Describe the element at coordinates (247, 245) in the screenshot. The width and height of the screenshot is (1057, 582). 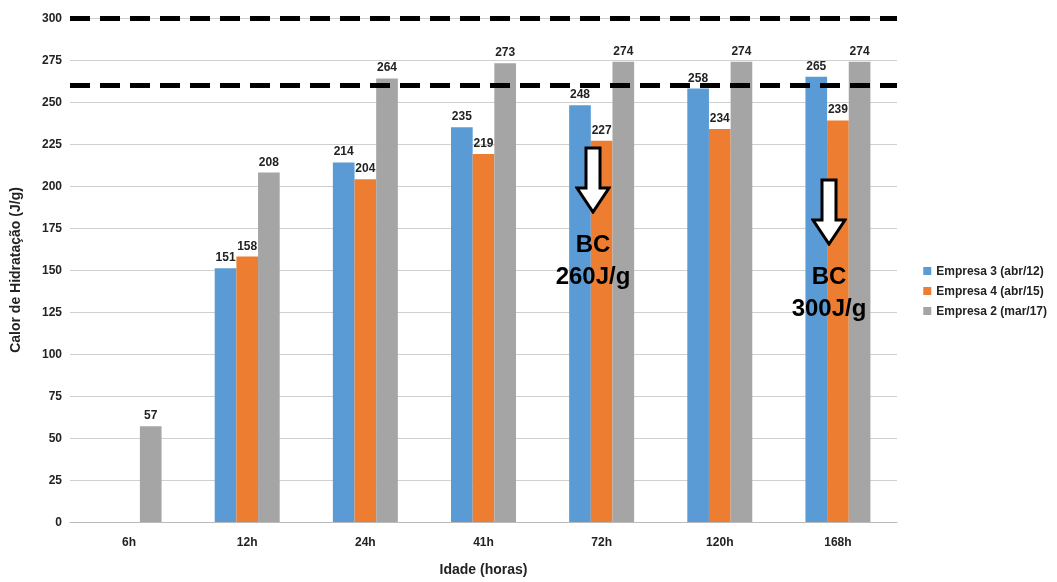
I see `data-label: 158` at that location.